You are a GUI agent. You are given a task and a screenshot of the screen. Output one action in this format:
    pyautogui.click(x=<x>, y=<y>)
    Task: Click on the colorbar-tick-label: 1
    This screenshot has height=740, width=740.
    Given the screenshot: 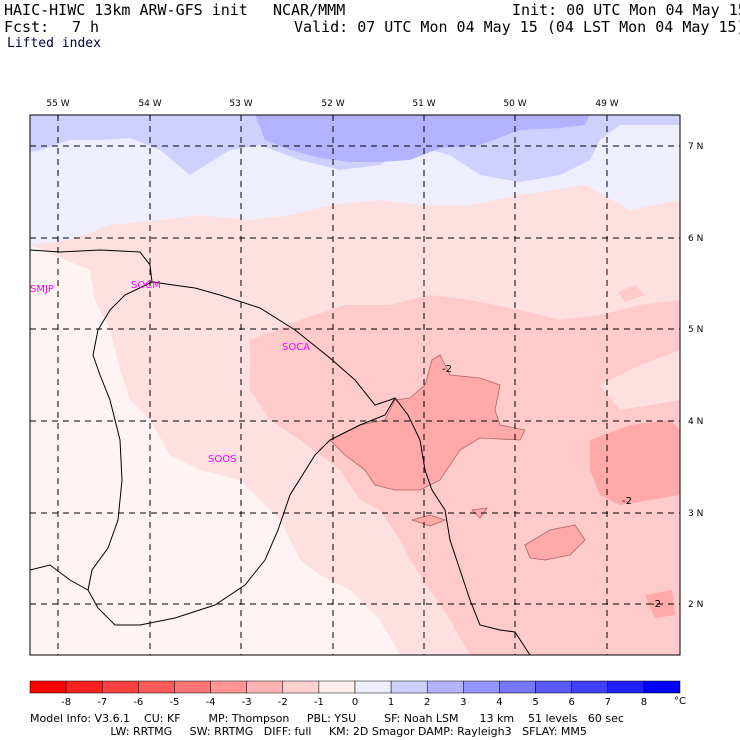 What is the action you would take?
    pyautogui.click(x=391, y=702)
    